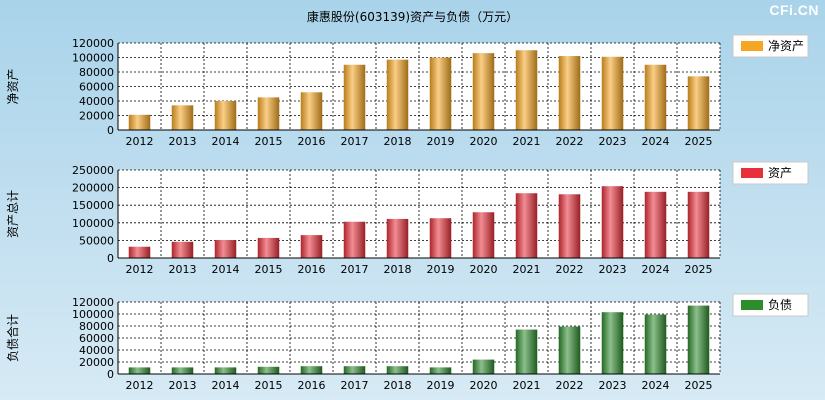 The image size is (825, 400). Describe the element at coordinates (12, 338) in the screenshot. I see `y-axis-label: 负债合计` at that location.